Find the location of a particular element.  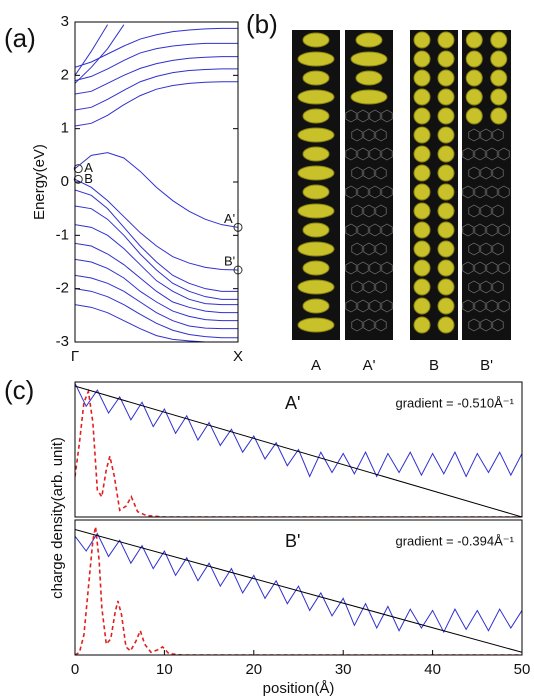

x-tick-label: 10 is located at coordinates (164, 669).